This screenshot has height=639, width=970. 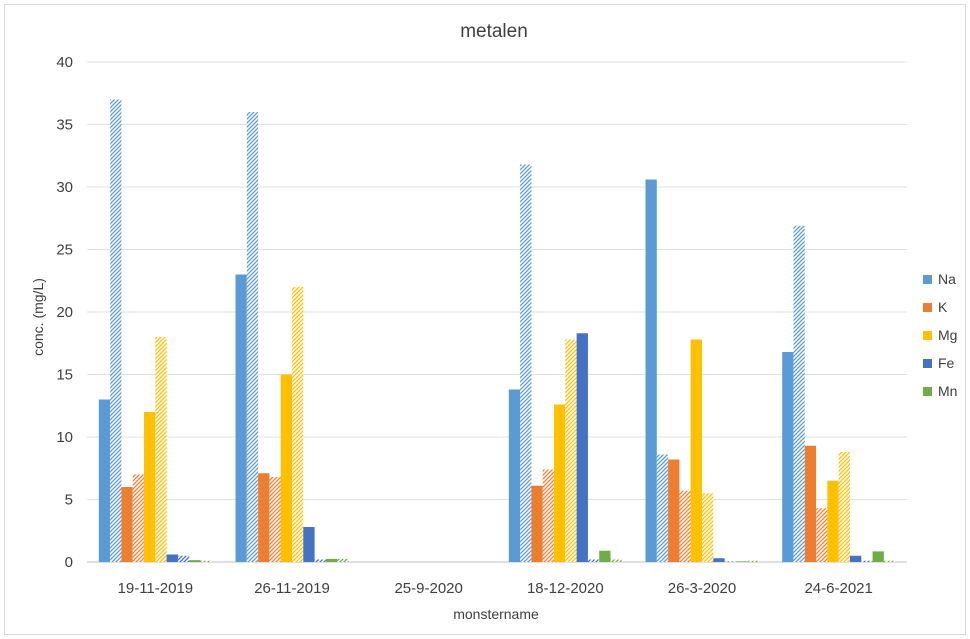 I want to click on bar-Mg-26-11-2019, so click(x=286, y=468).